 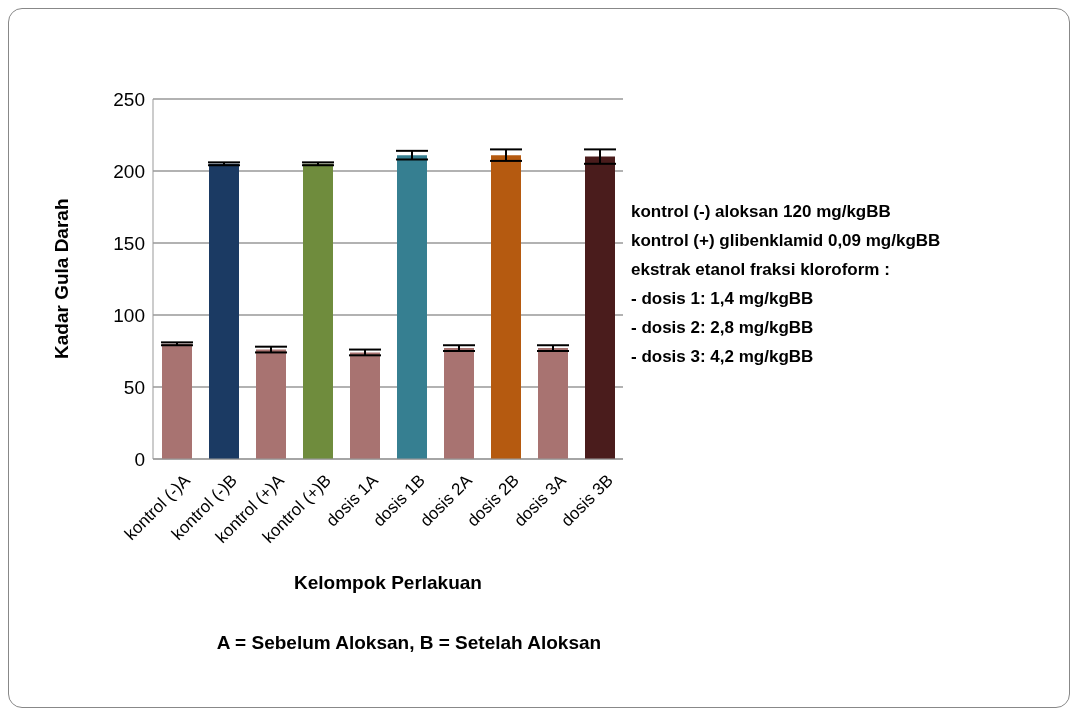 I want to click on x-axis-title: Kelompok Perlakuan, so click(x=388, y=582).